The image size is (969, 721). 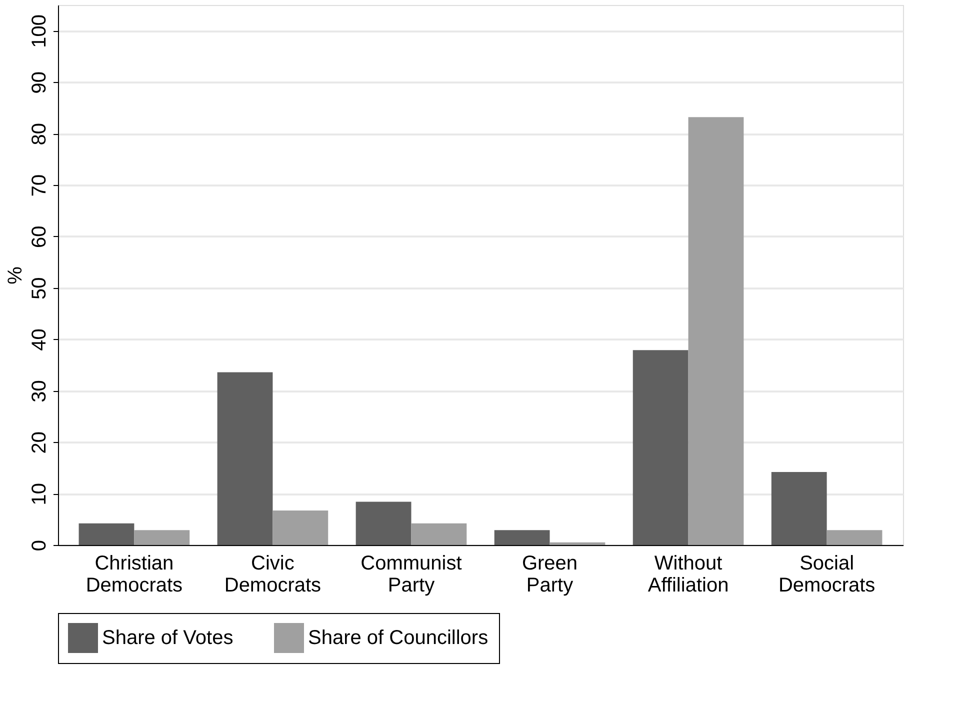 What do you see at coordinates (39, 31) in the screenshot?
I see `y-tick-label: 100` at bounding box center [39, 31].